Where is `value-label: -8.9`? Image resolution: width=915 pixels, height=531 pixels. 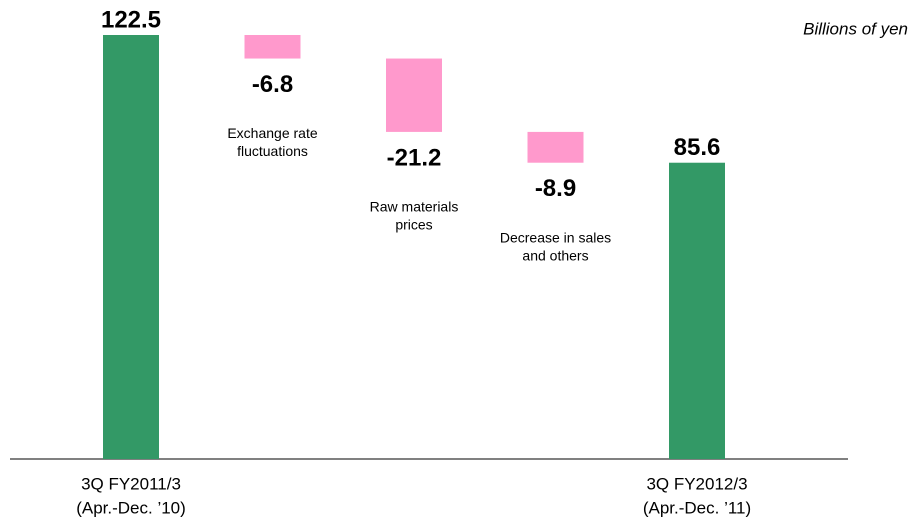
value-label: -8.9 is located at coordinates (555, 188).